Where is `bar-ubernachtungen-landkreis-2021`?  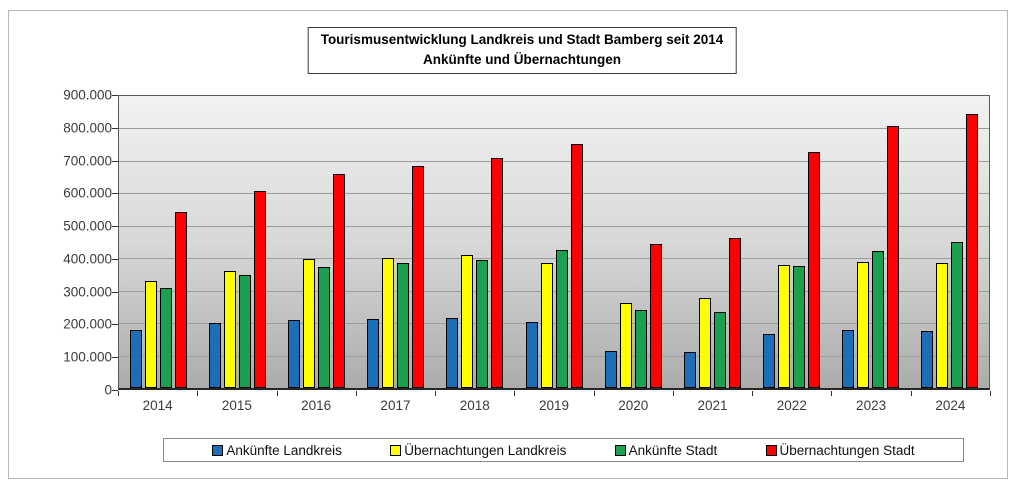 bar-ubernachtungen-landkreis-2021 is located at coordinates (704, 343).